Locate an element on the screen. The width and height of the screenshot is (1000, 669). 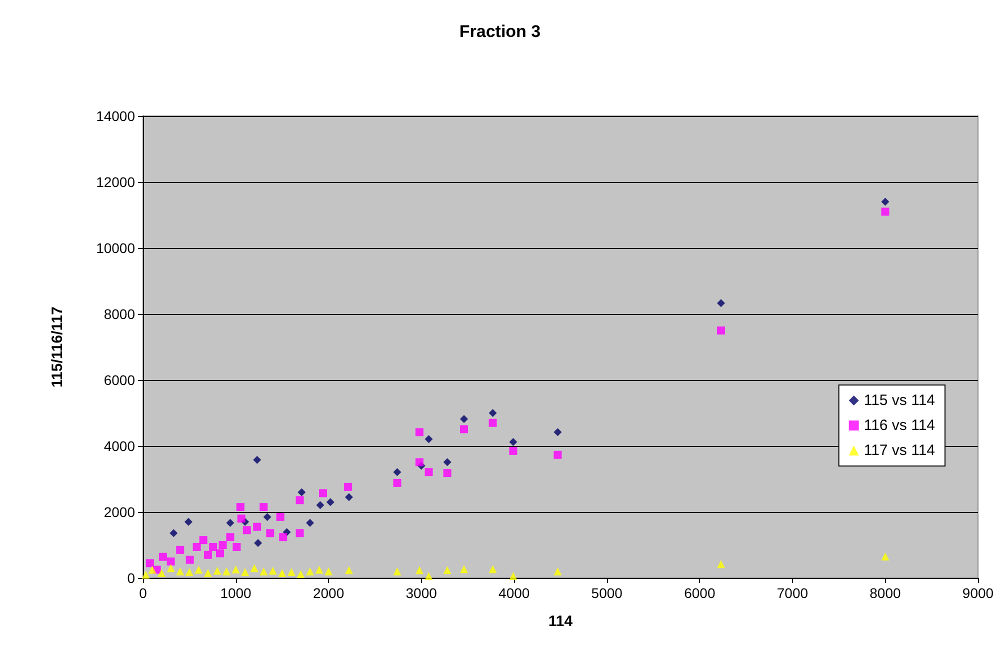
y-tick-label: 6000 is located at coordinates (120, 380).